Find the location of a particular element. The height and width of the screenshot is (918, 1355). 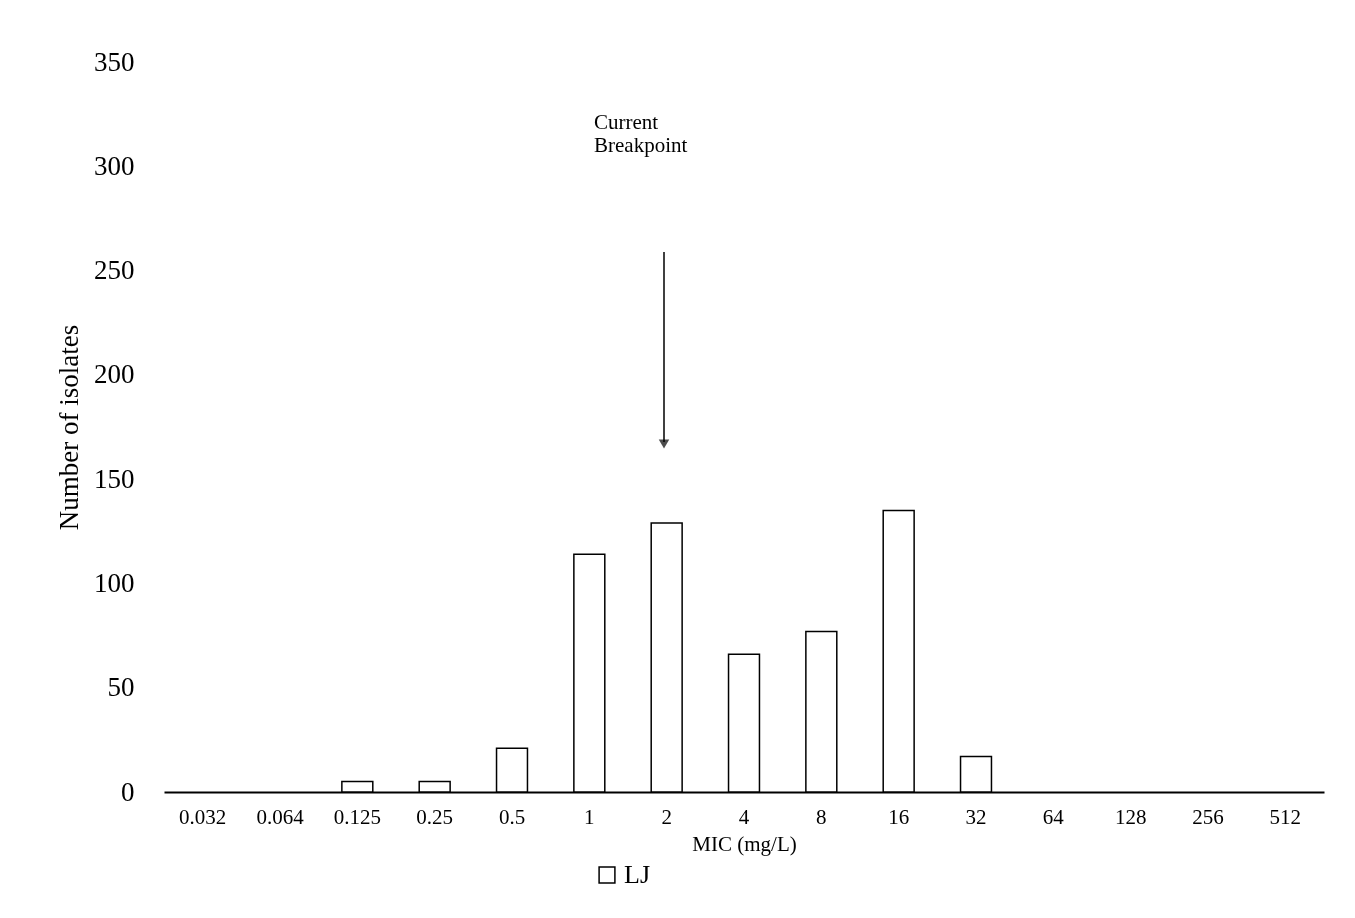

x-tick-label: 1 is located at coordinates (589, 816).